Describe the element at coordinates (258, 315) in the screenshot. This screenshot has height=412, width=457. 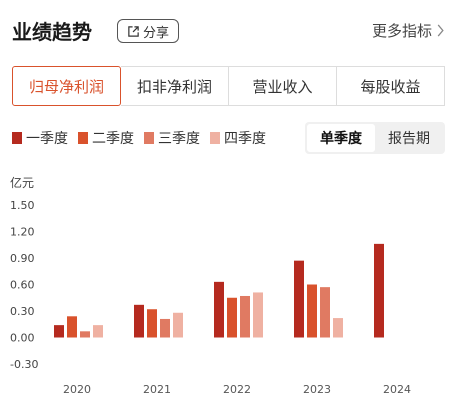
I see `bar-2022-q4` at that location.